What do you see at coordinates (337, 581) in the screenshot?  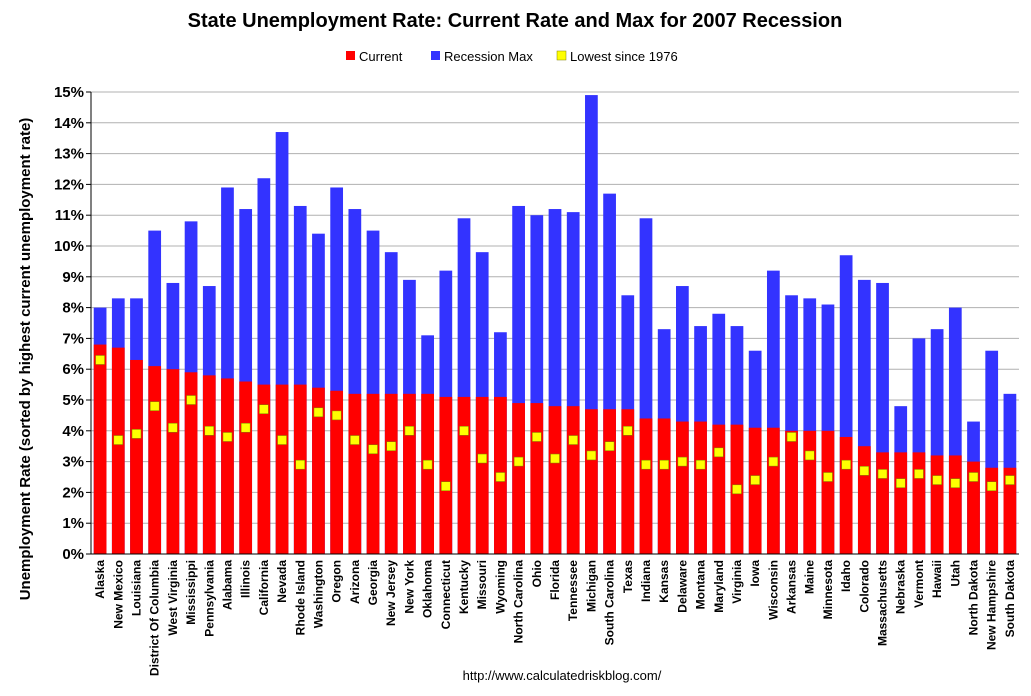 I see `x-tick-label: Oregon` at bounding box center [337, 581].